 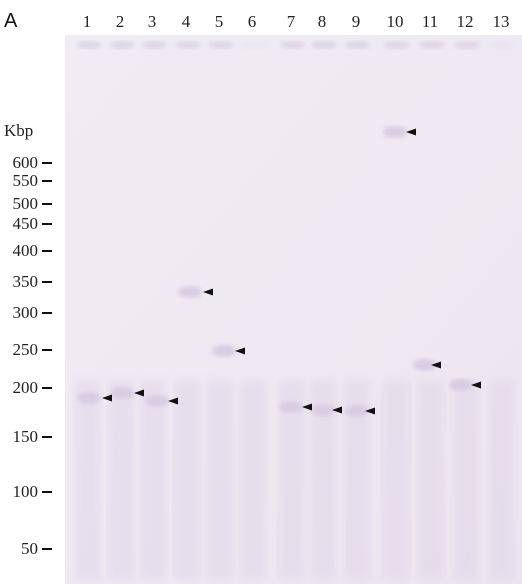 I want to click on size-marker-label: 300, so click(x=26, y=312).